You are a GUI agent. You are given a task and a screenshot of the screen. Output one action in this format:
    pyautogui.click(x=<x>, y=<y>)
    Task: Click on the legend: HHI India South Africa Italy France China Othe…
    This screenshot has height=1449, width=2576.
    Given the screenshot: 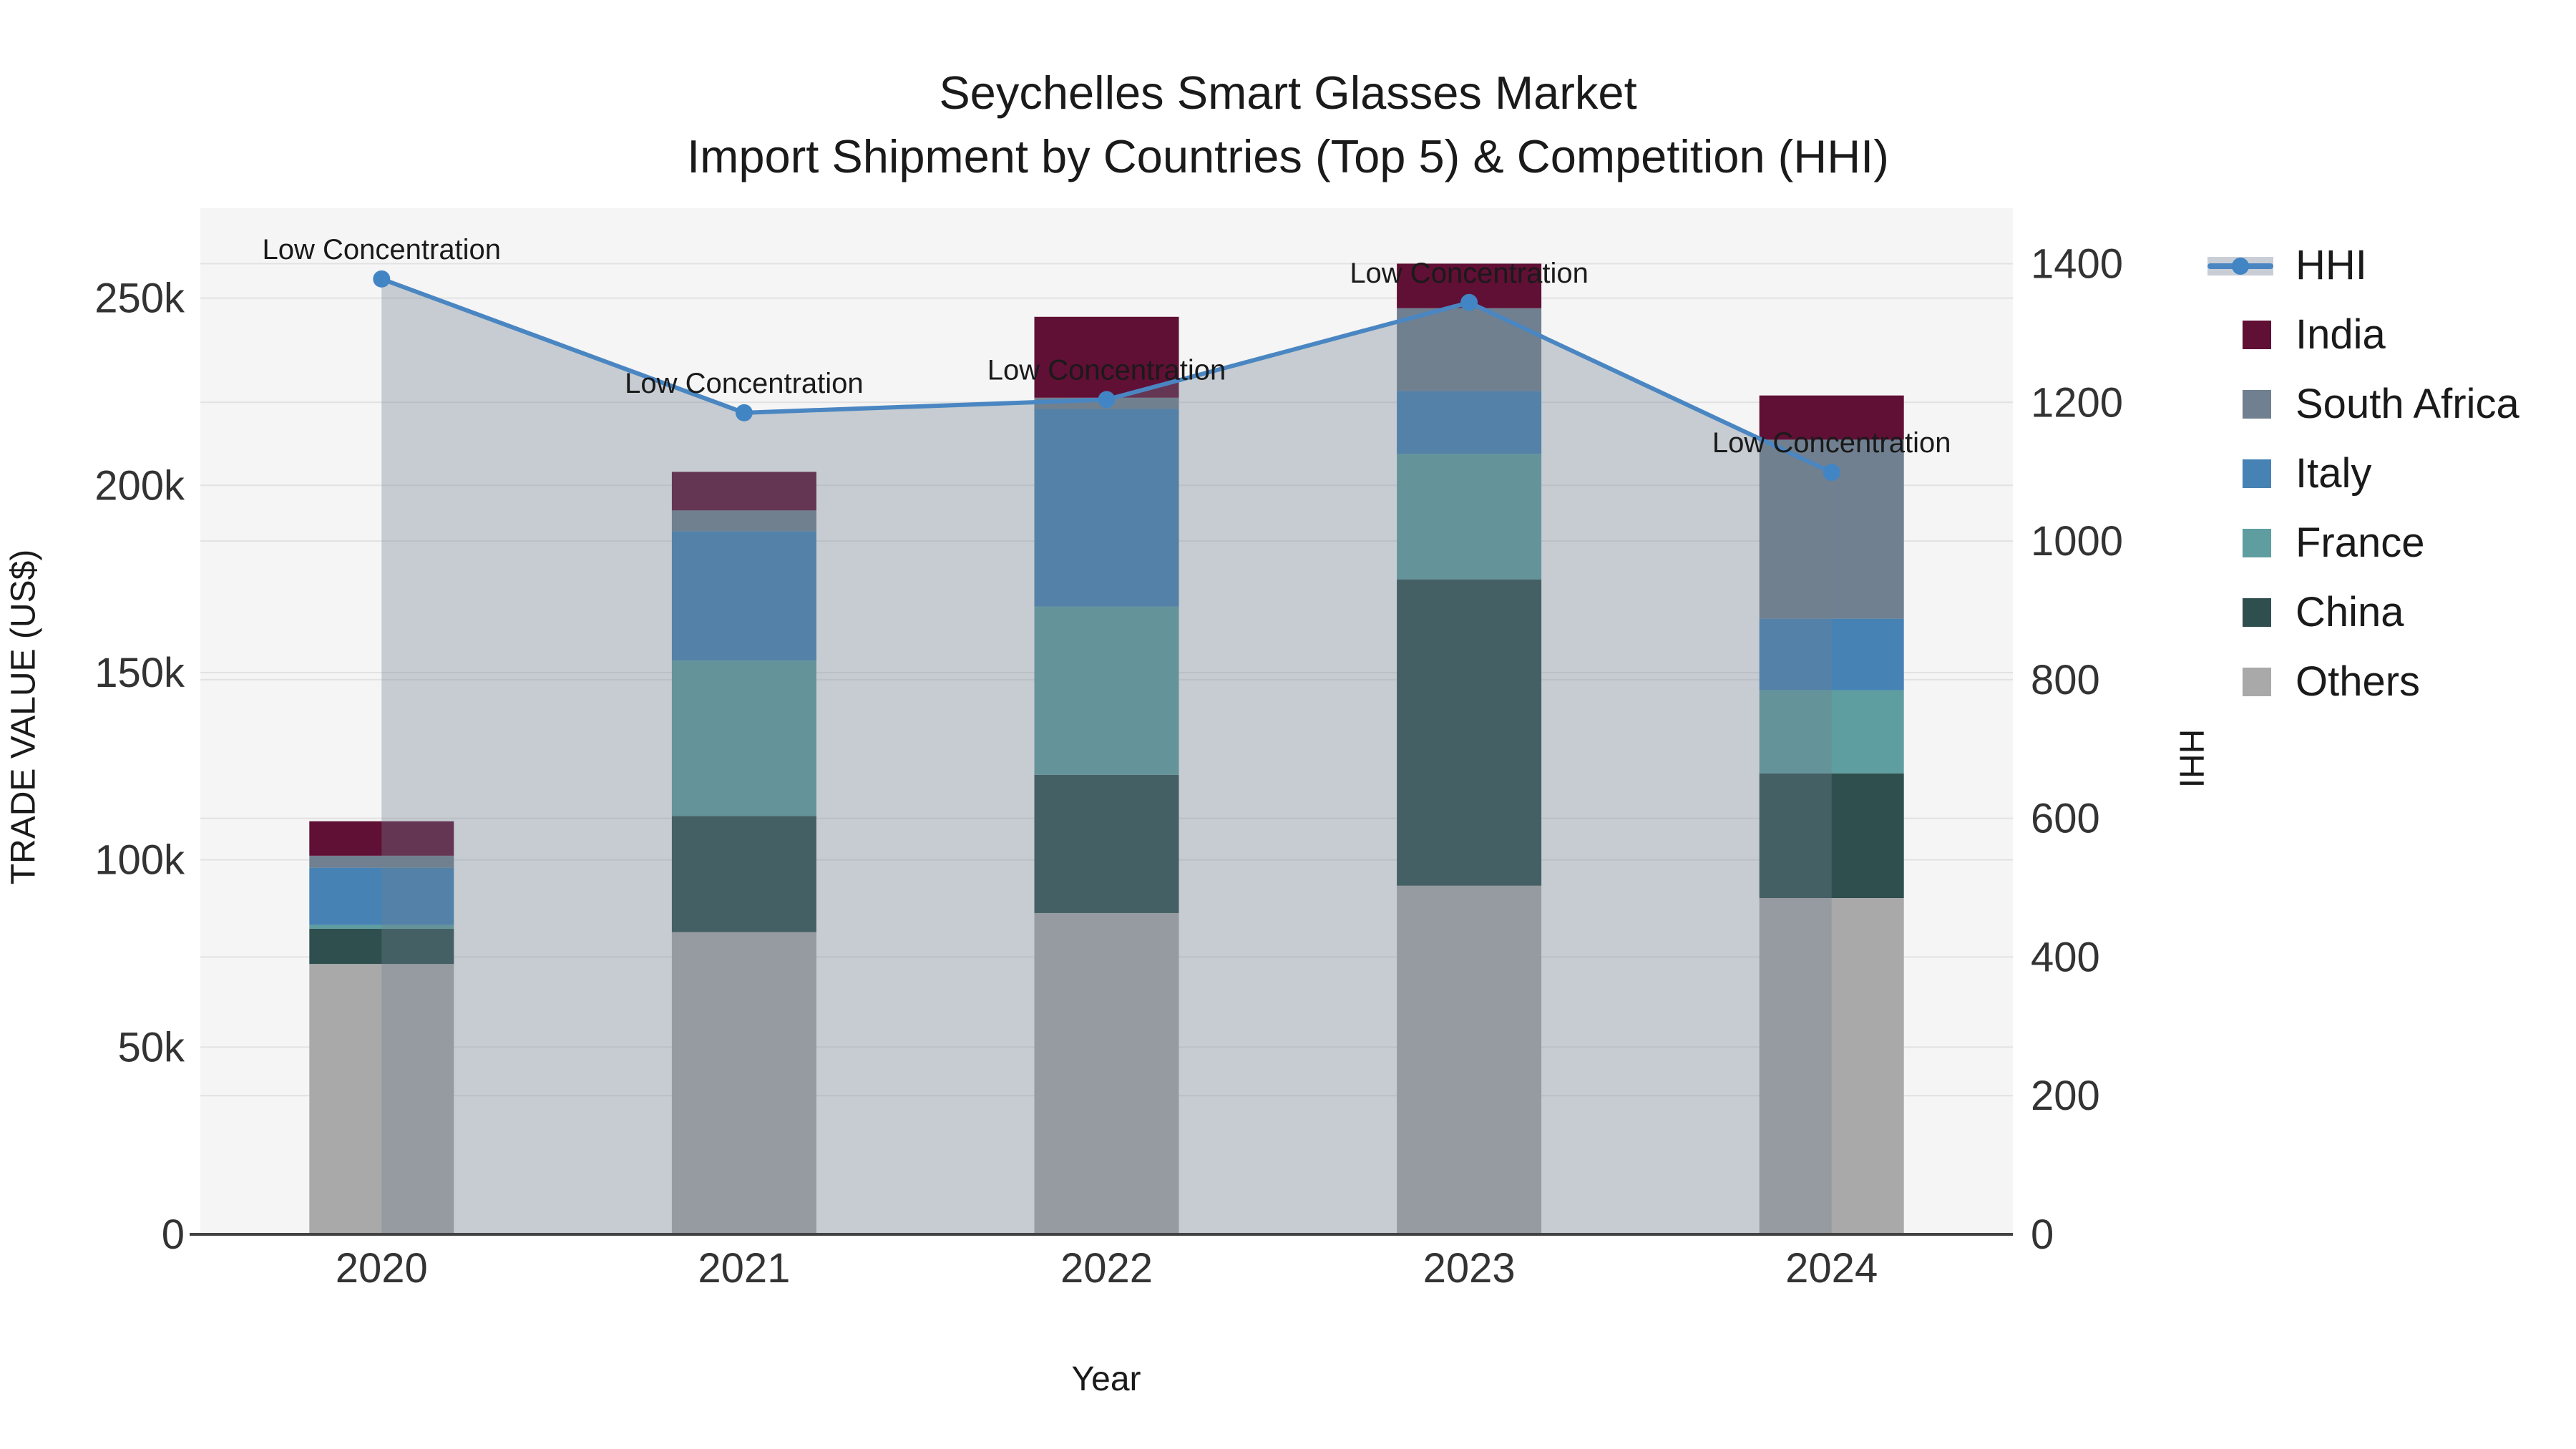 What is the action you would take?
    pyautogui.click(x=2363, y=473)
    